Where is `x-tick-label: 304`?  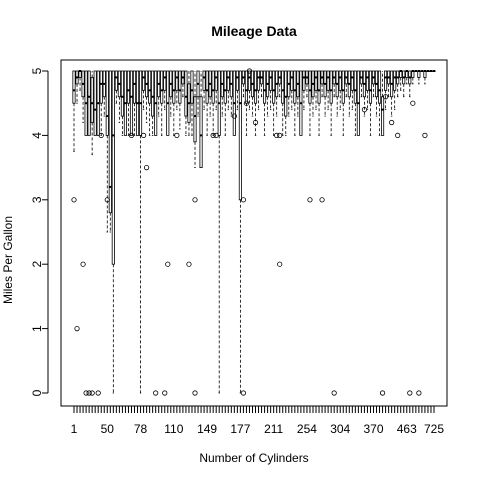
x-tick-label: 304 is located at coordinates (340, 429).